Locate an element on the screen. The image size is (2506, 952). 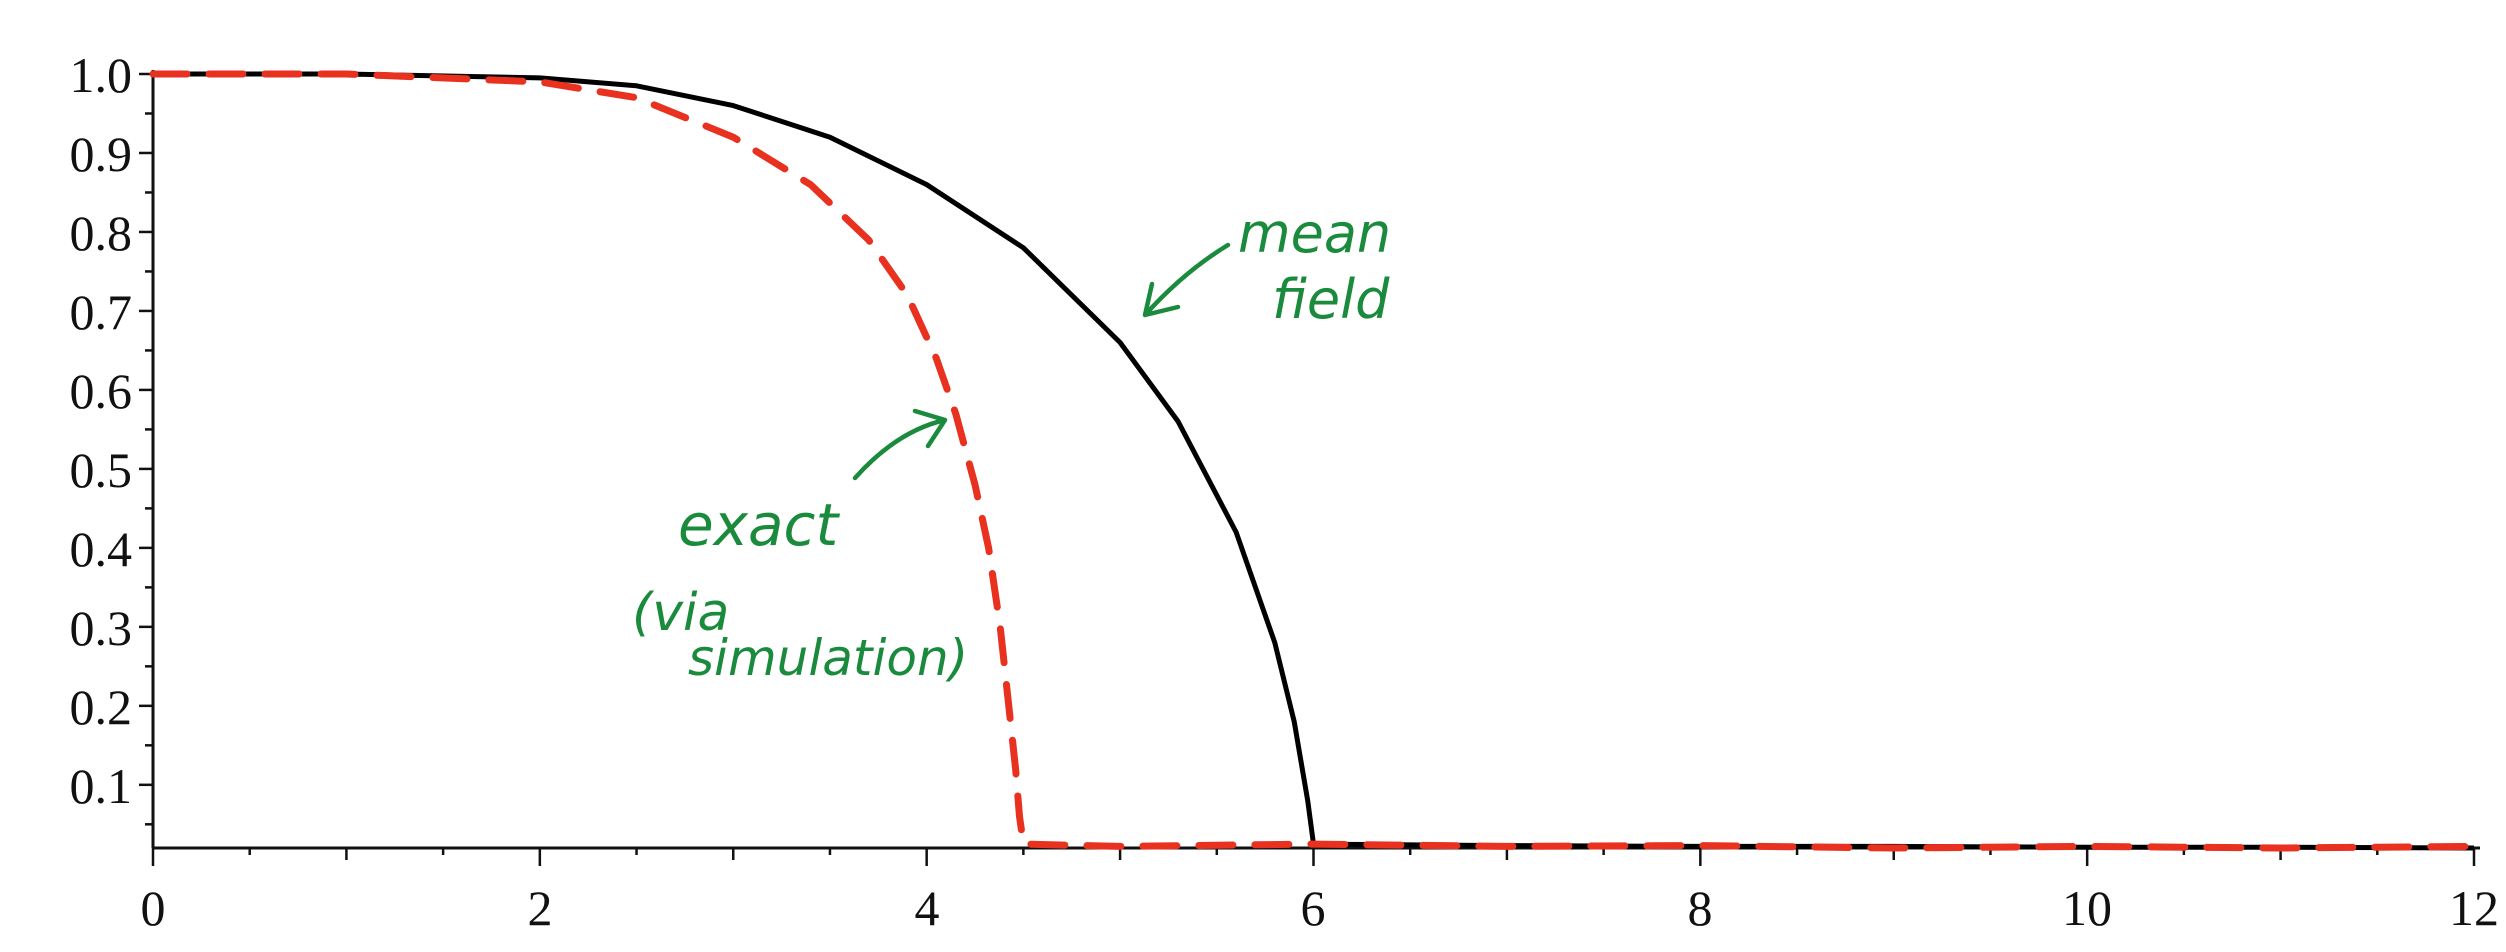
mean-field-arrow-icon is located at coordinates (1186, 280).